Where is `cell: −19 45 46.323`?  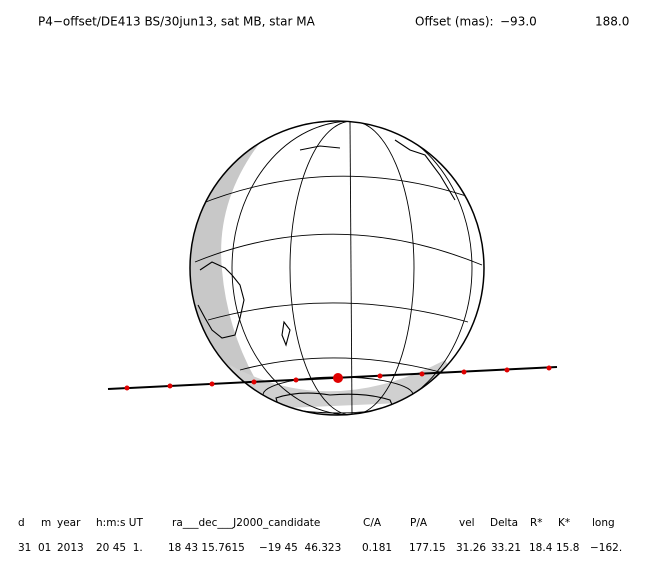
cell: −19 45 46.323 is located at coordinates (300, 548).